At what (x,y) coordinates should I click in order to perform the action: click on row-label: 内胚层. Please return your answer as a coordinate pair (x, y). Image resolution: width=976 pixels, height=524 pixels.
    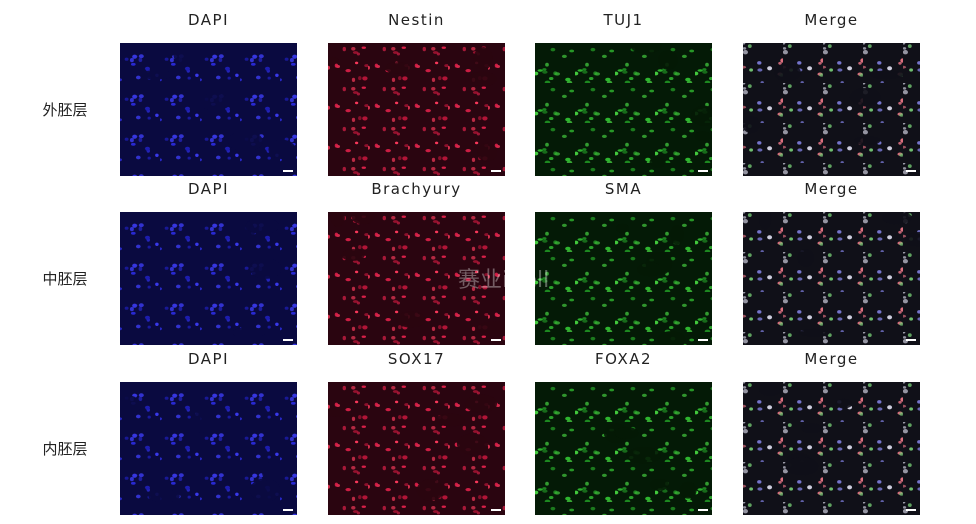
    Looking at the image, I should click on (65, 449).